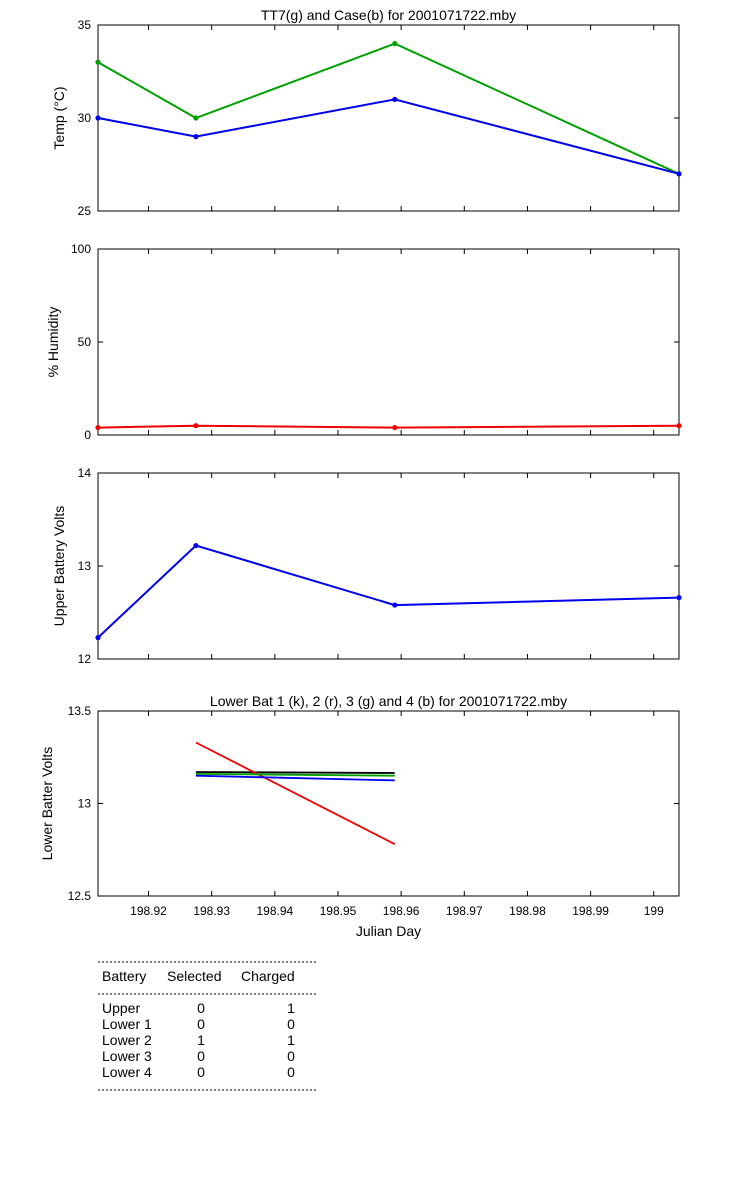 Image resolution: width=750 pixels, height=1200 pixels. I want to click on x-tick-label: 198.98, so click(527, 911).